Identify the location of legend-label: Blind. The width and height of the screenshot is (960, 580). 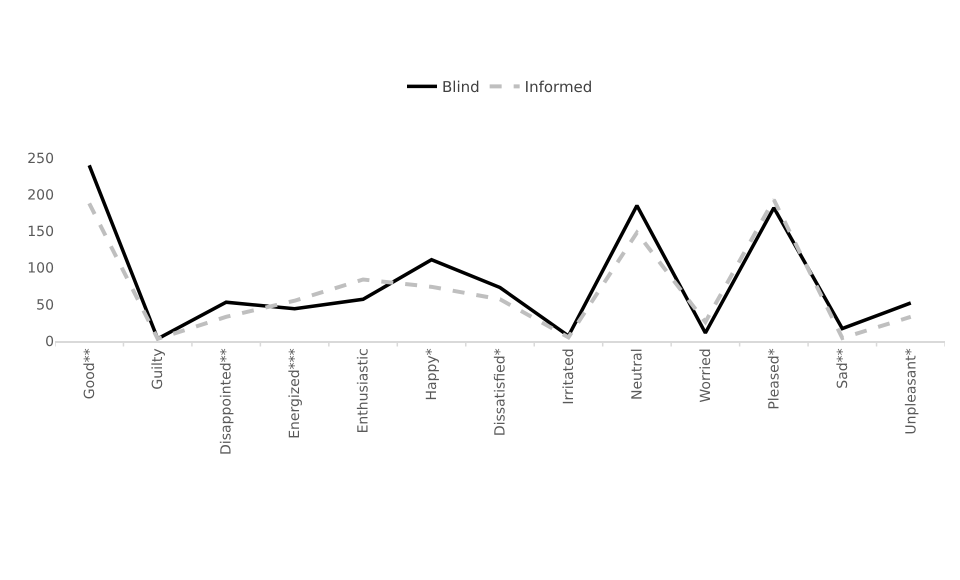
(461, 87).